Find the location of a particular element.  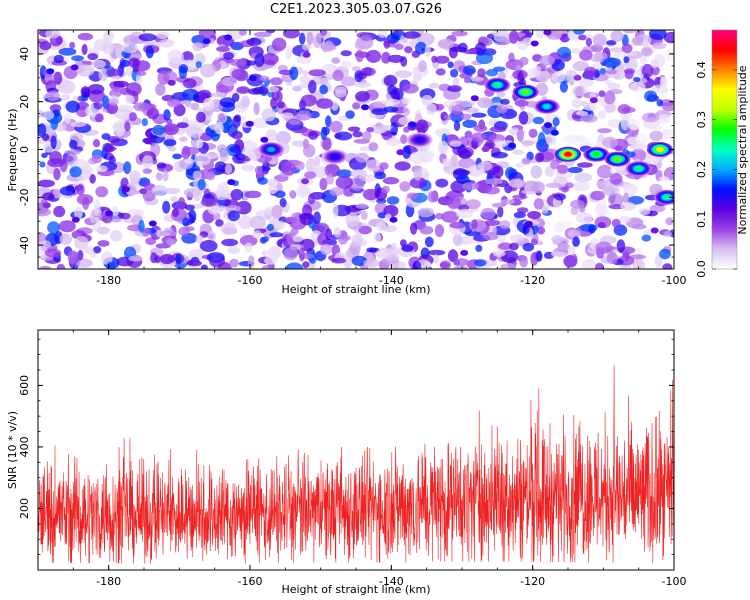

heatmap-feature is located at coordinates (547, 106).